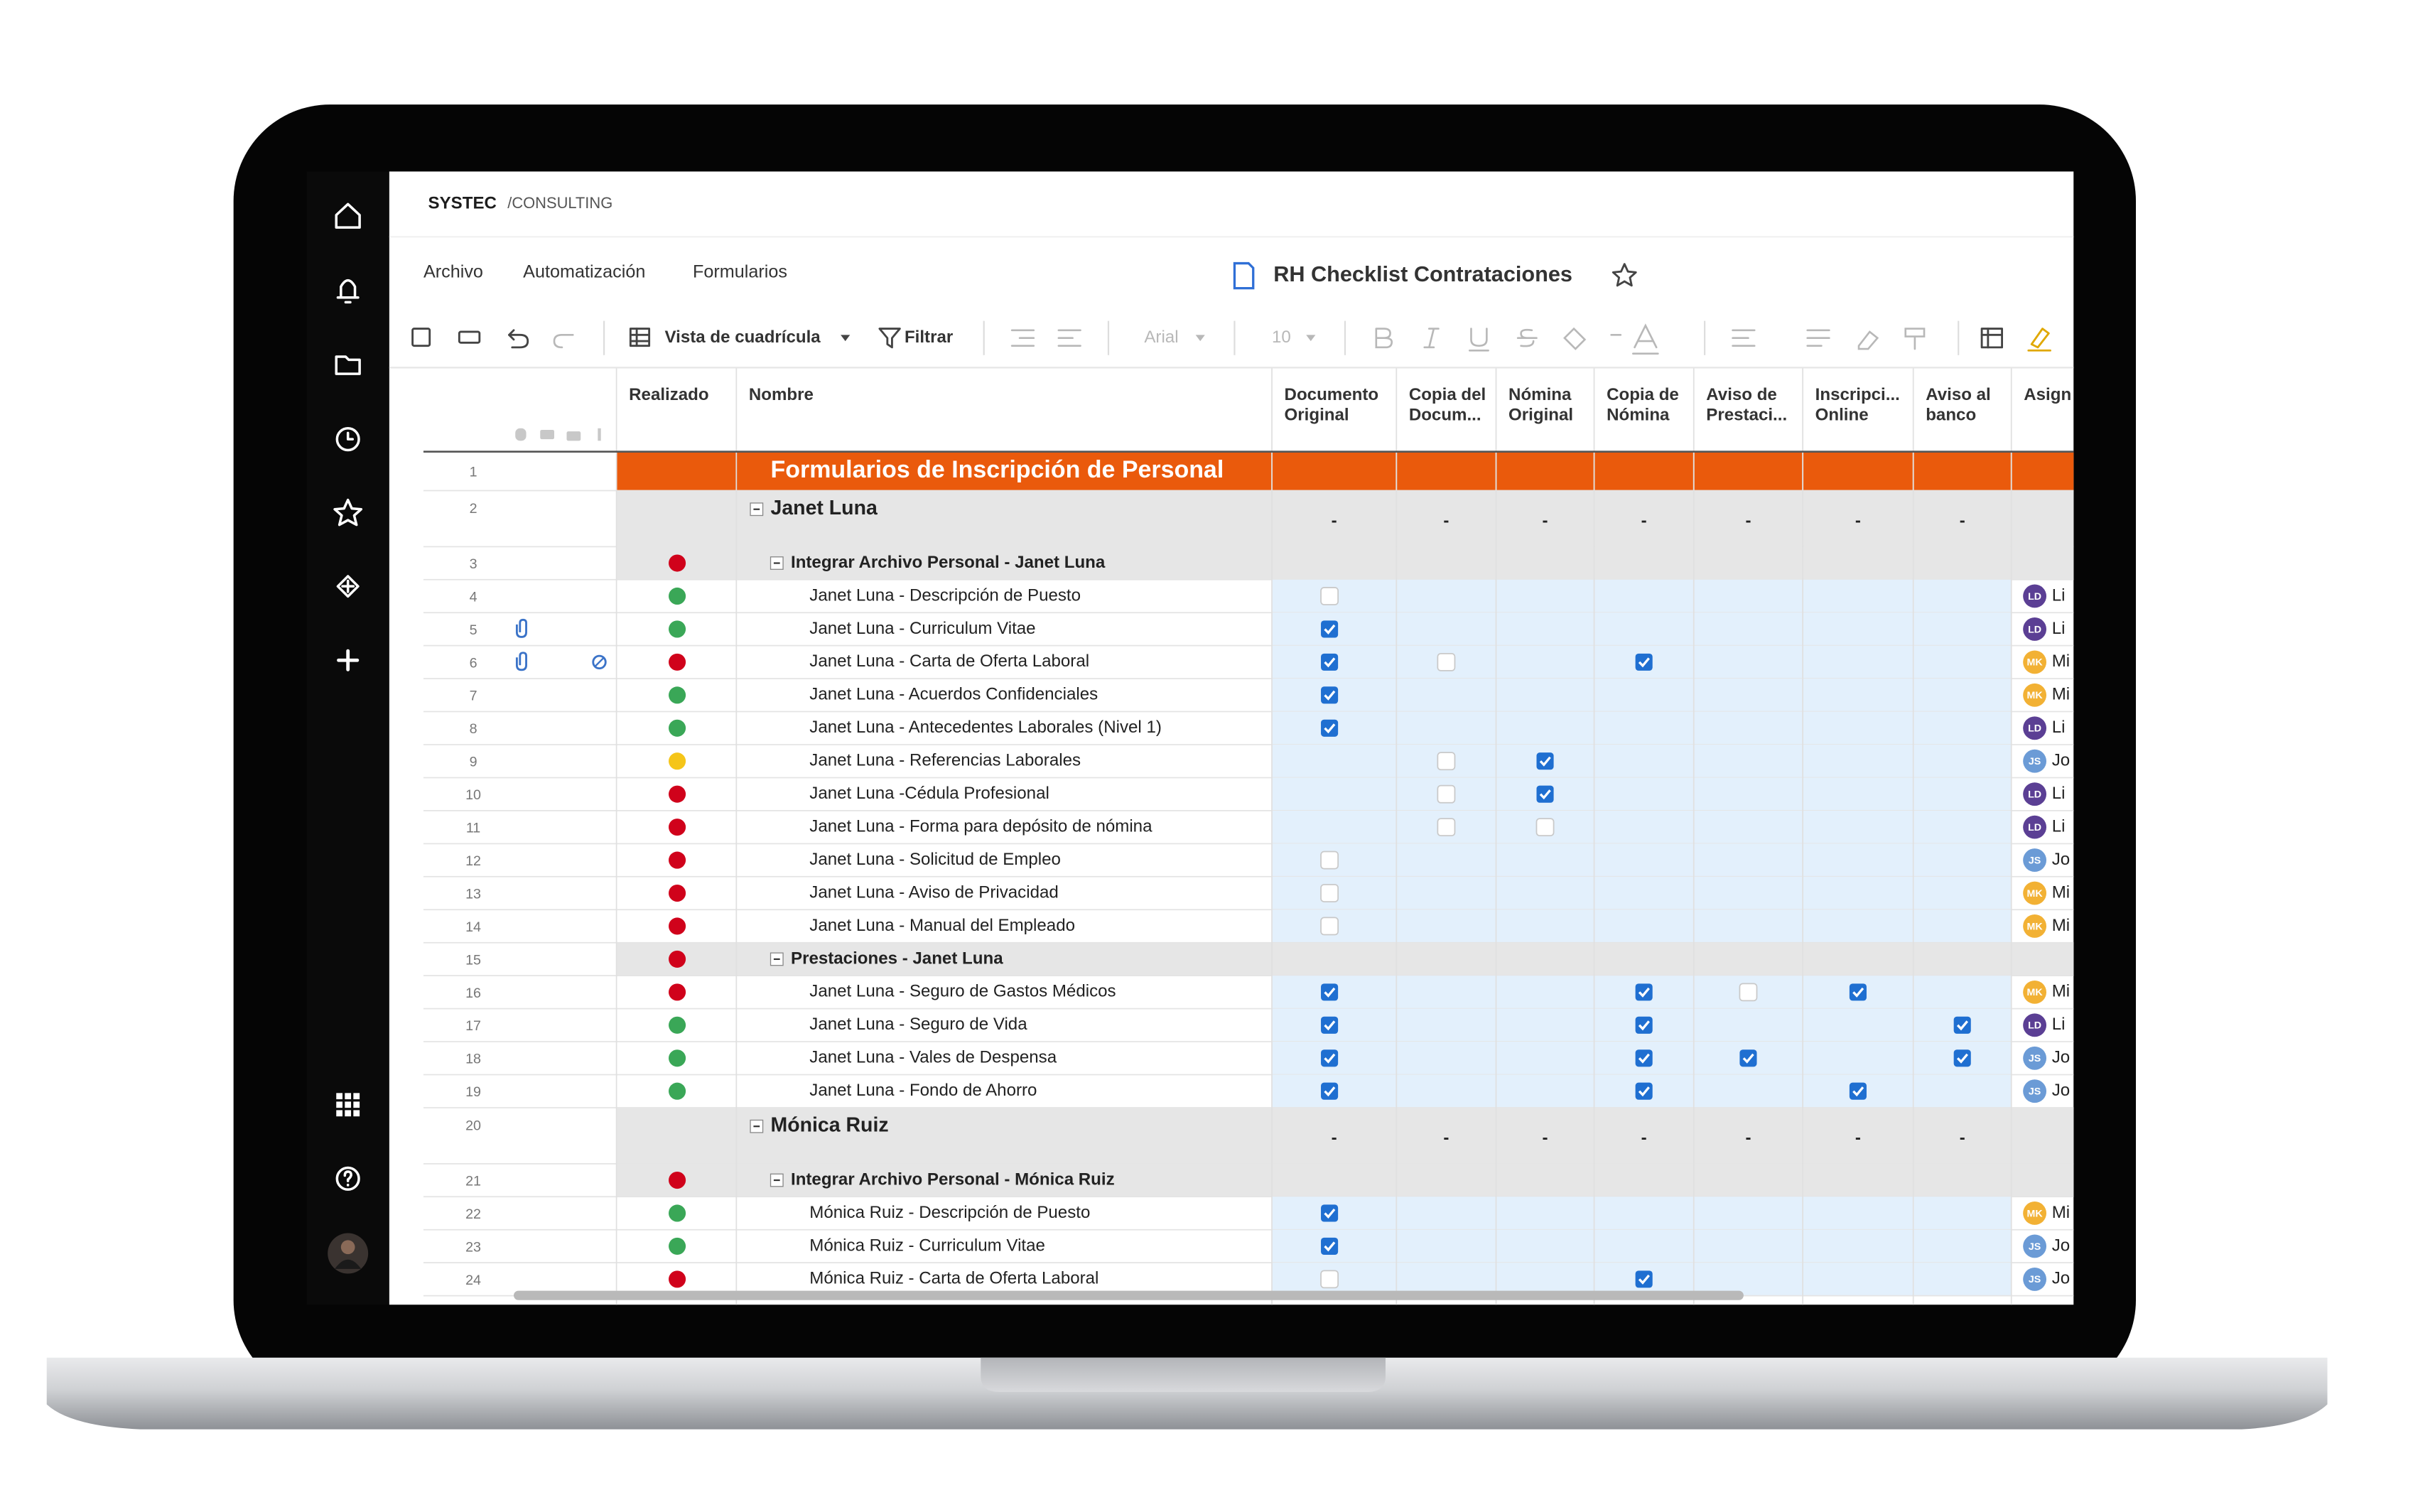 The height and width of the screenshot is (1512, 2413). I want to click on linked-icon, so click(599, 662).